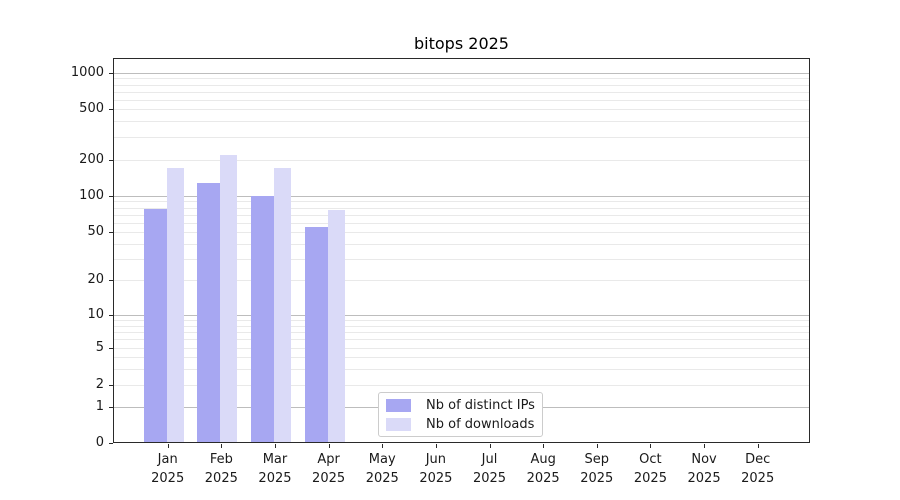  I want to click on chart-title: bitops 2025, so click(461, 43).